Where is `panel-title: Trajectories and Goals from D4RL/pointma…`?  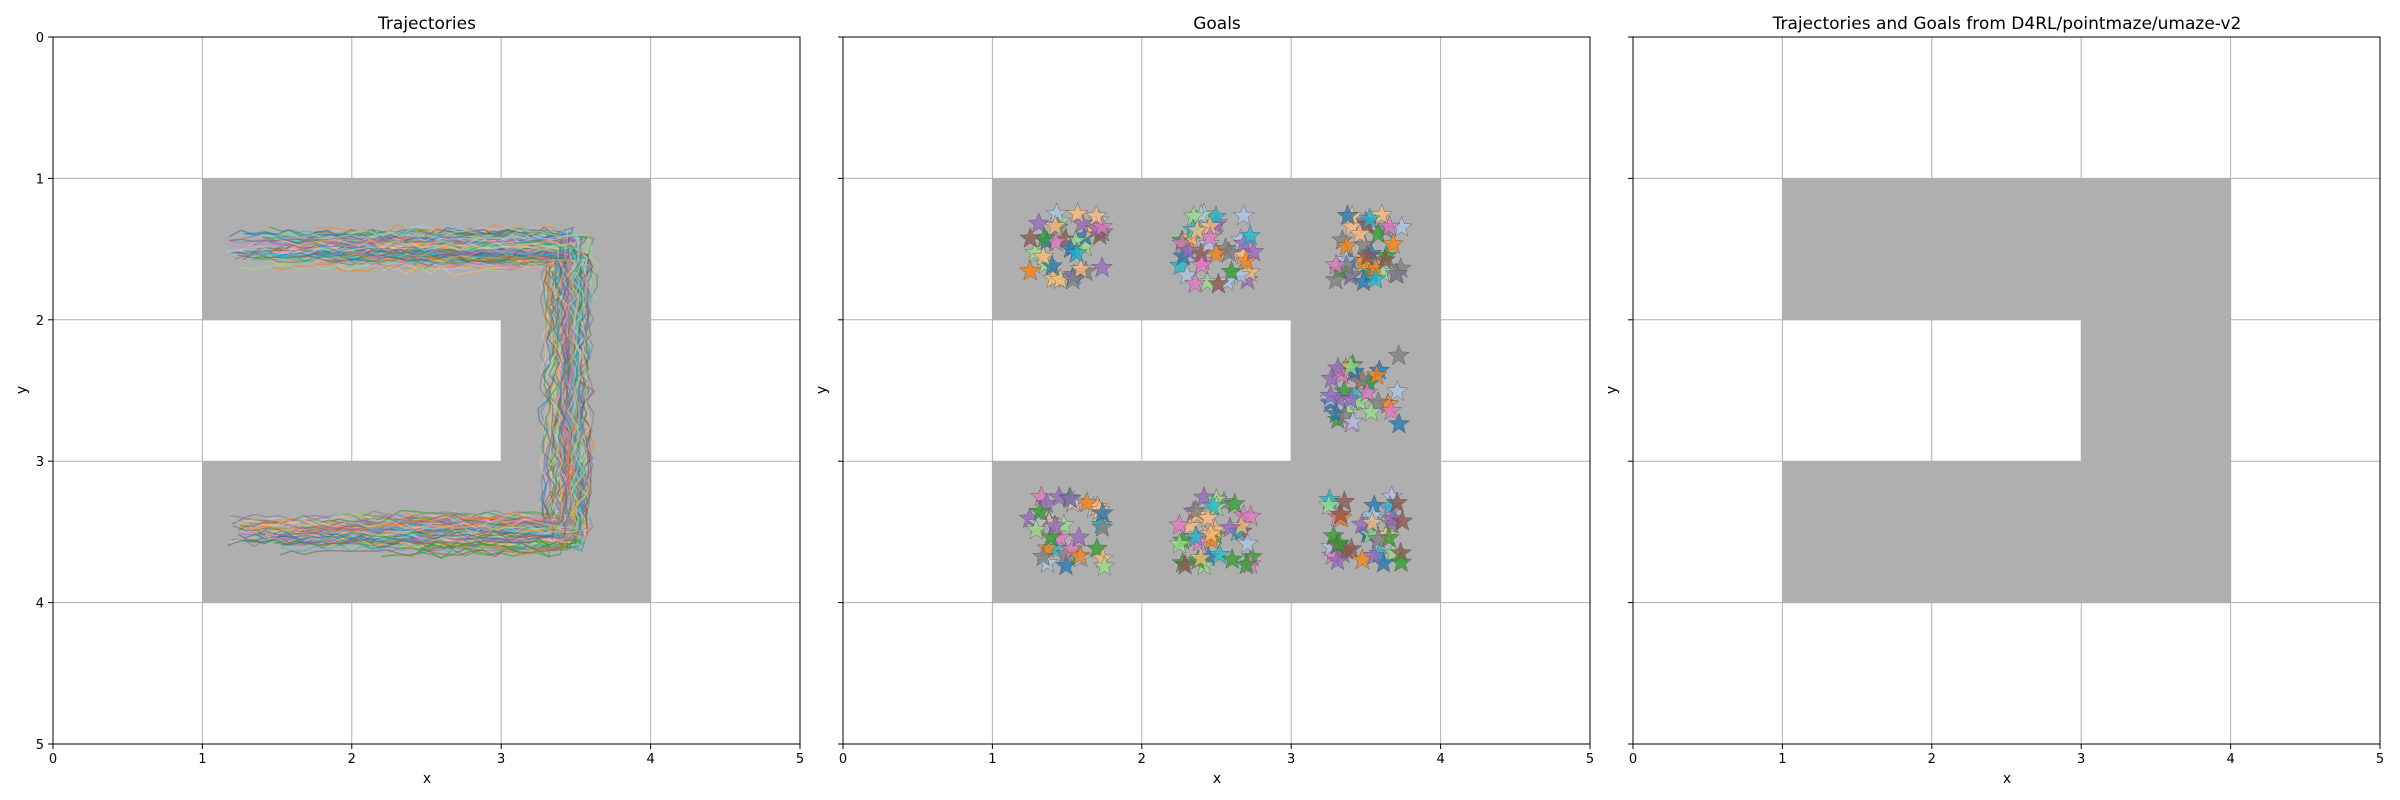
panel-title: Trajectories and Goals from D4RL/pointma… is located at coordinates (2007, 24).